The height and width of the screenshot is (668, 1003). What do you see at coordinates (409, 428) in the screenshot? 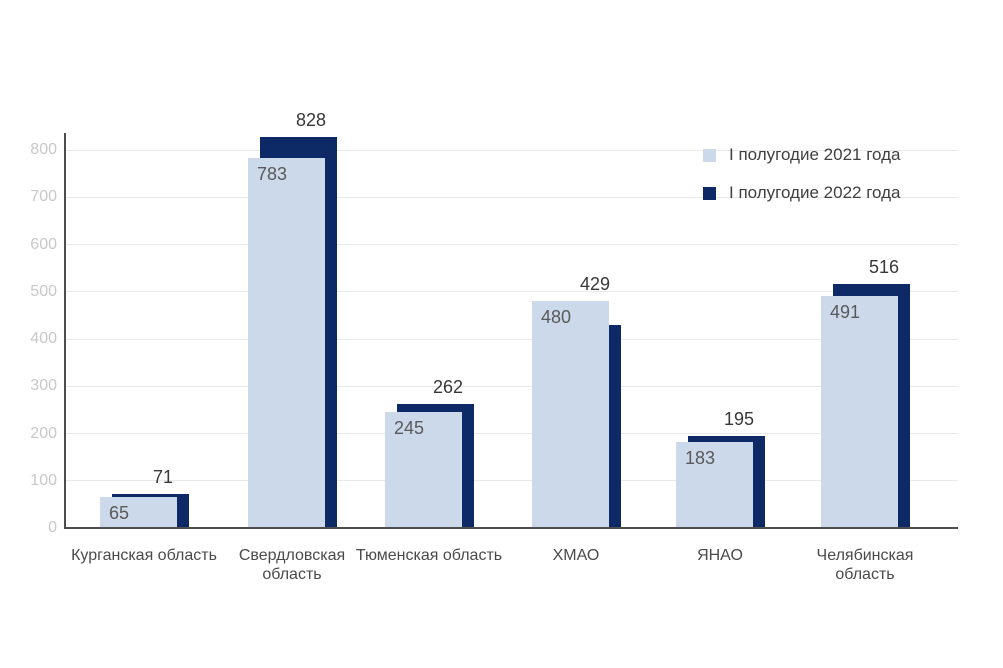
I see `value-label-2021: 245` at bounding box center [409, 428].